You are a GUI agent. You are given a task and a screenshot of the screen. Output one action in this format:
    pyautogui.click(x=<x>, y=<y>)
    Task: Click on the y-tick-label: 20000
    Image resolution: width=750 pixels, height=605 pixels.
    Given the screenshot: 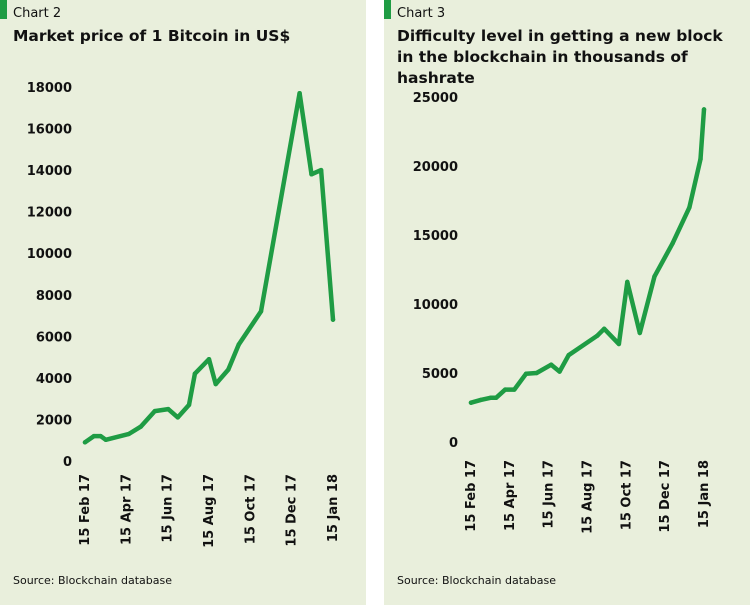 What is the action you would take?
    pyautogui.click(x=435, y=167)
    